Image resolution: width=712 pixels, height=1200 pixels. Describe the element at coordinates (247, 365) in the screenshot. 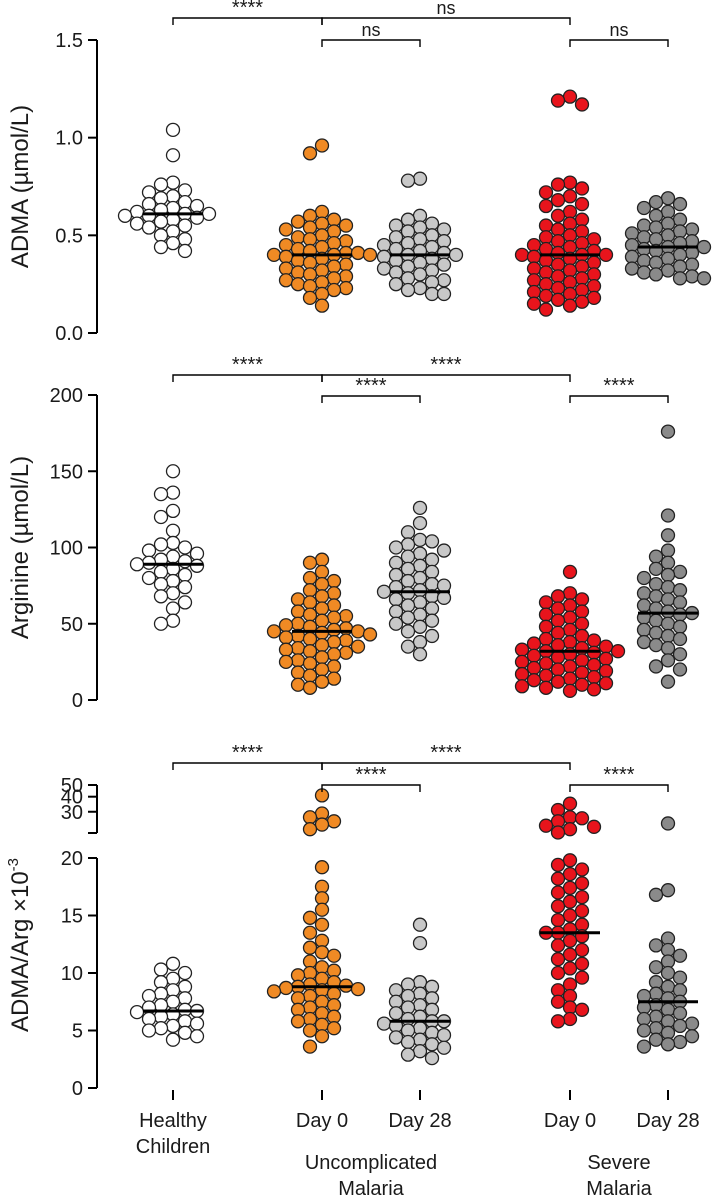

I see `significance-label: ****` at that location.